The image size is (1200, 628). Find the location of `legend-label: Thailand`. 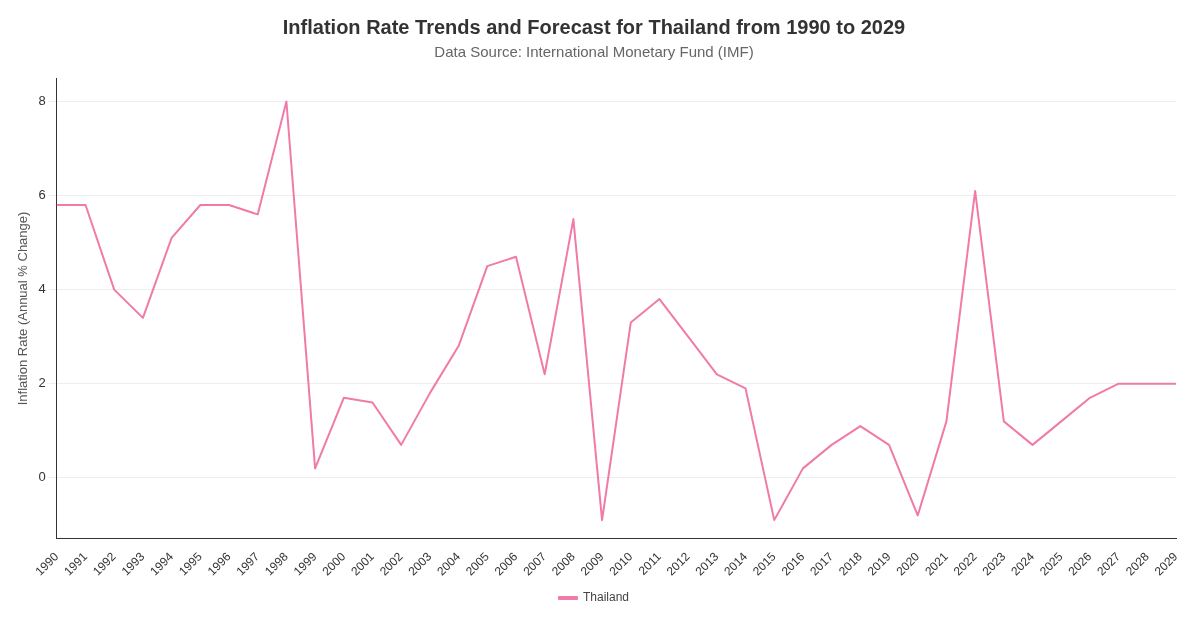

legend-label: Thailand is located at coordinates (606, 597).